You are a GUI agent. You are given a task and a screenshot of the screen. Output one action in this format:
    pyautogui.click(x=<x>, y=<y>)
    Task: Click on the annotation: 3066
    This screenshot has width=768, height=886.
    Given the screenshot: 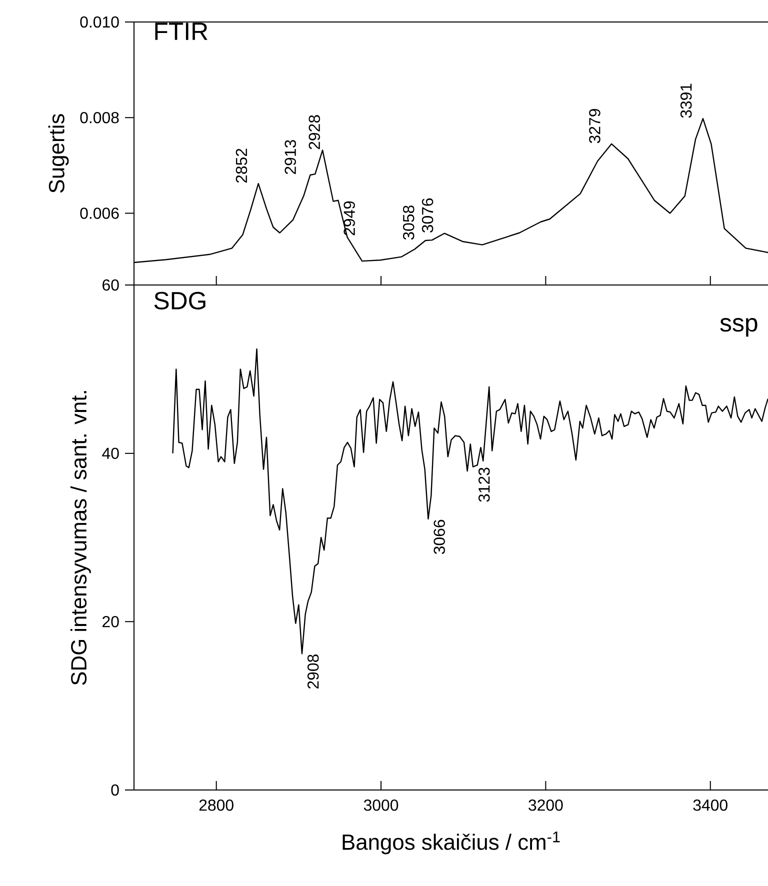 What is the action you would take?
    pyautogui.click(x=439, y=537)
    